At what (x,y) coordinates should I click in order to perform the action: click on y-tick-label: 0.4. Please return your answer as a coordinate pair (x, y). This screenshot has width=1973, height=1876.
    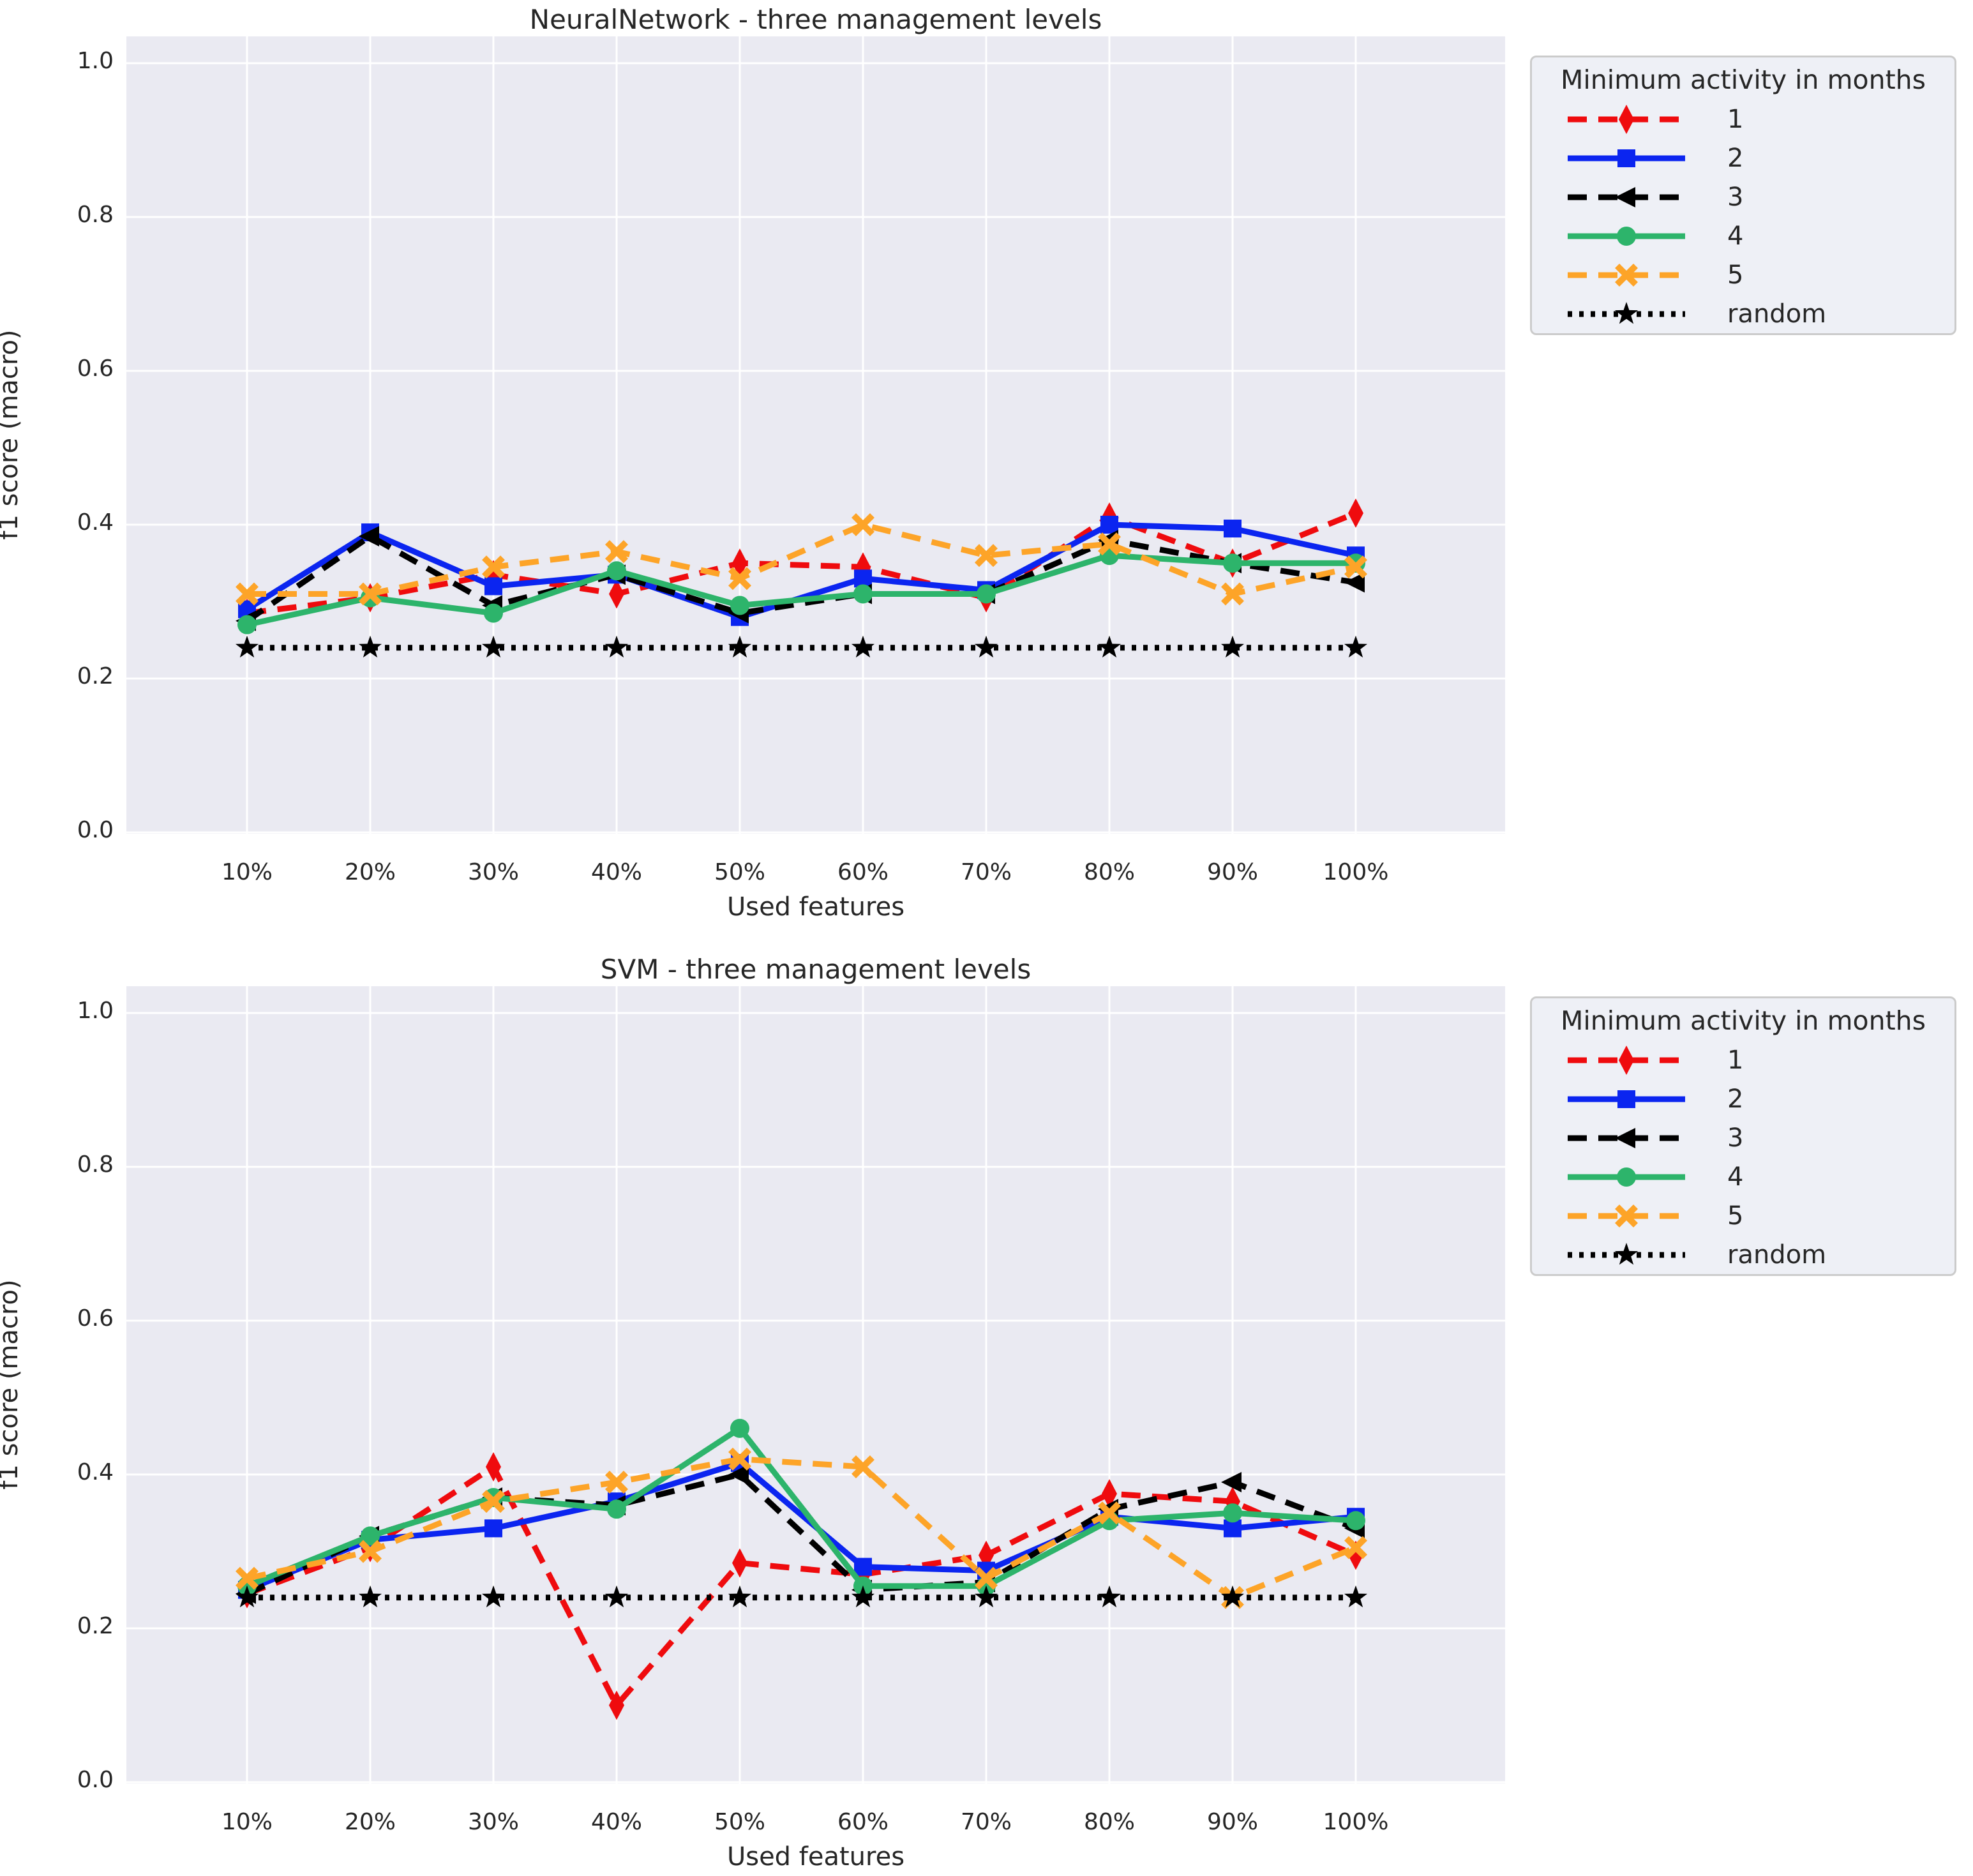
    Looking at the image, I should click on (95, 523).